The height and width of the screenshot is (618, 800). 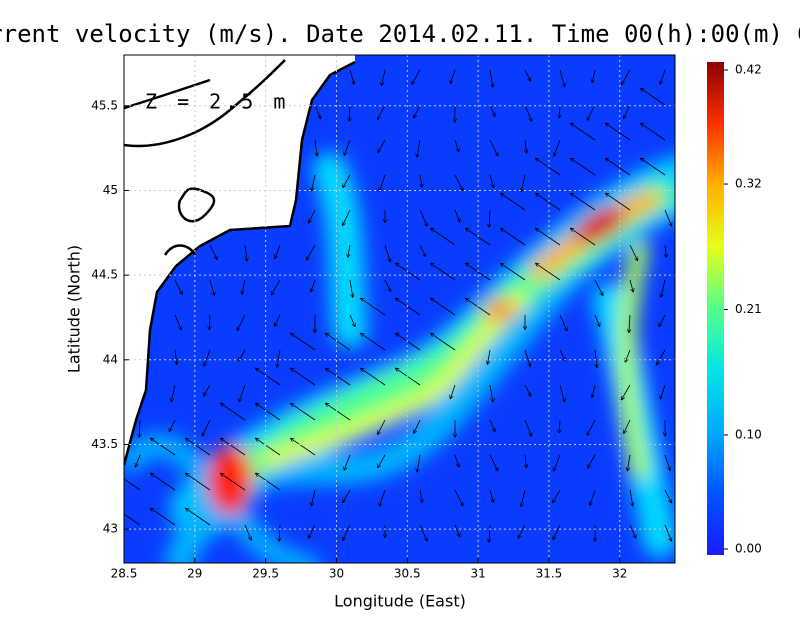 I want to click on x-tick-label: 29.5, so click(x=265, y=574).